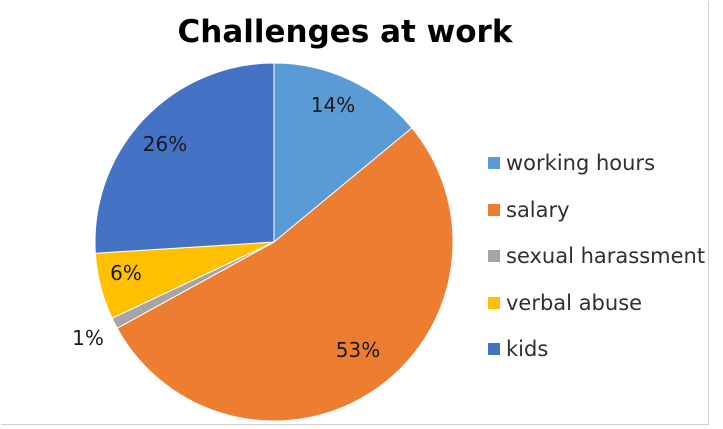  I want to click on legend-item-salary: salary, so click(596, 210).